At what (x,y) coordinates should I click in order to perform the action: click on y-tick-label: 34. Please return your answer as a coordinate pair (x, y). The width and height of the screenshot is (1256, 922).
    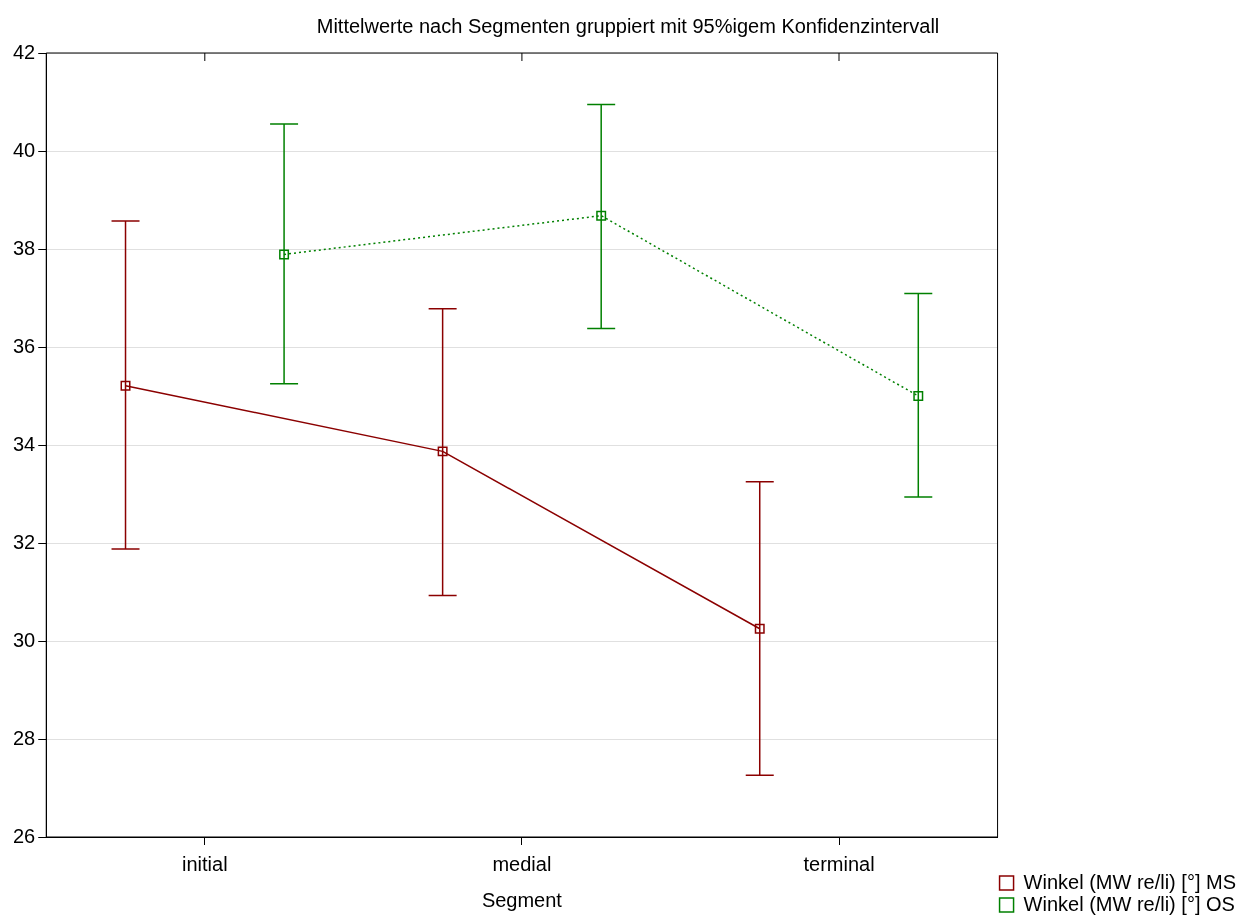
    Looking at the image, I should click on (24, 443).